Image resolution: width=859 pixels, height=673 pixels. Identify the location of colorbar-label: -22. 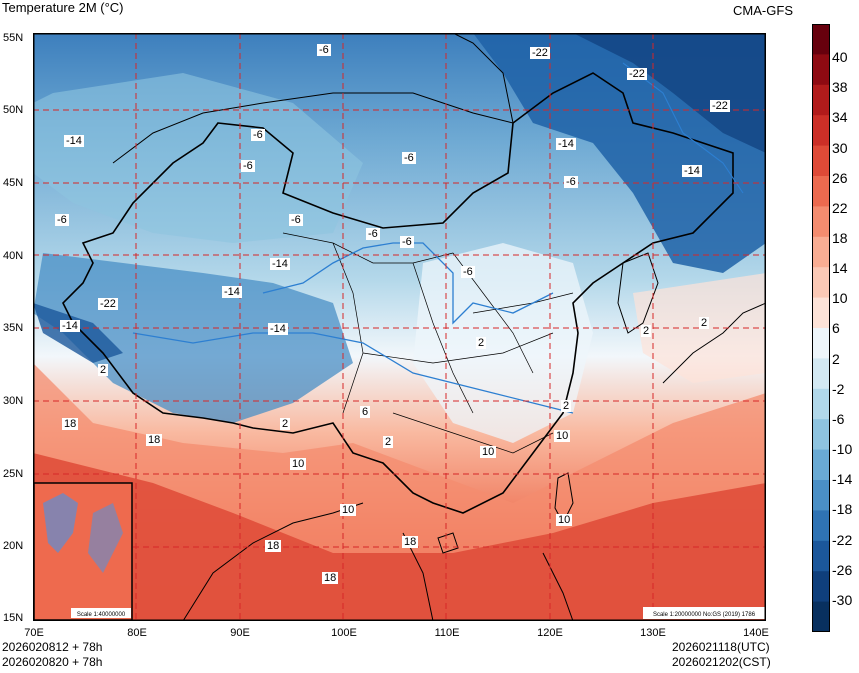
(842, 540).